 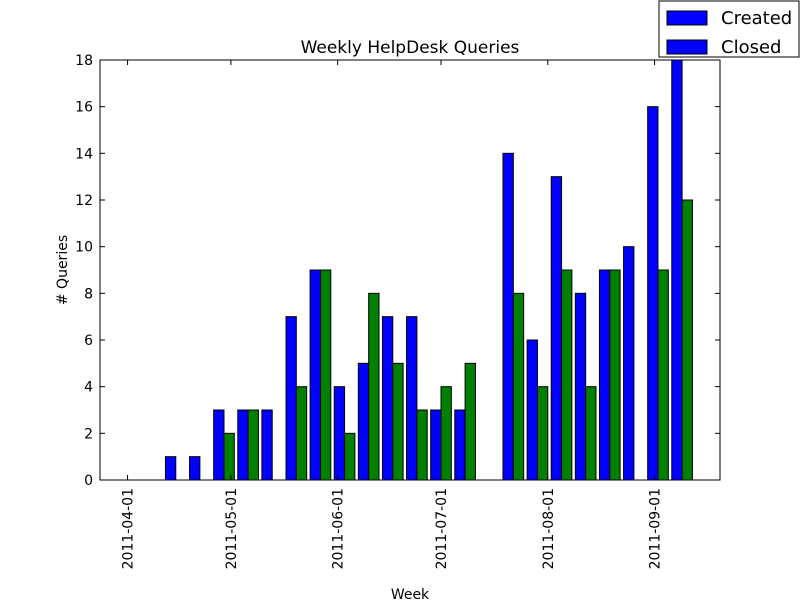 What do you see at coordinates (84, 201) in the screenshot?
I see `y-tick-label: 12` at bounding box center [84, 201].